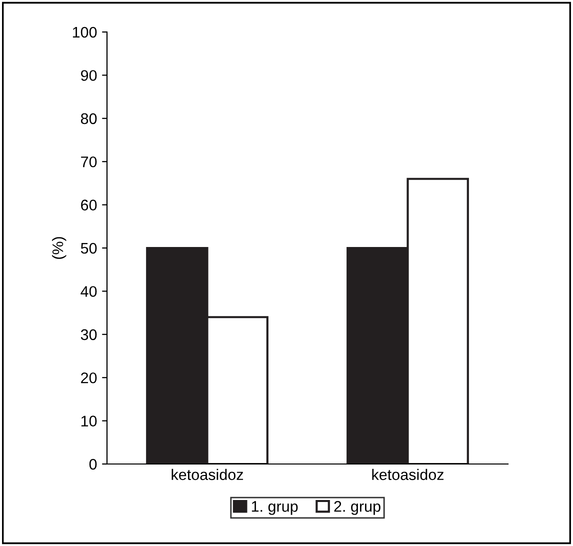  I want to click on y-axis-title: (%), so click(59, 248).